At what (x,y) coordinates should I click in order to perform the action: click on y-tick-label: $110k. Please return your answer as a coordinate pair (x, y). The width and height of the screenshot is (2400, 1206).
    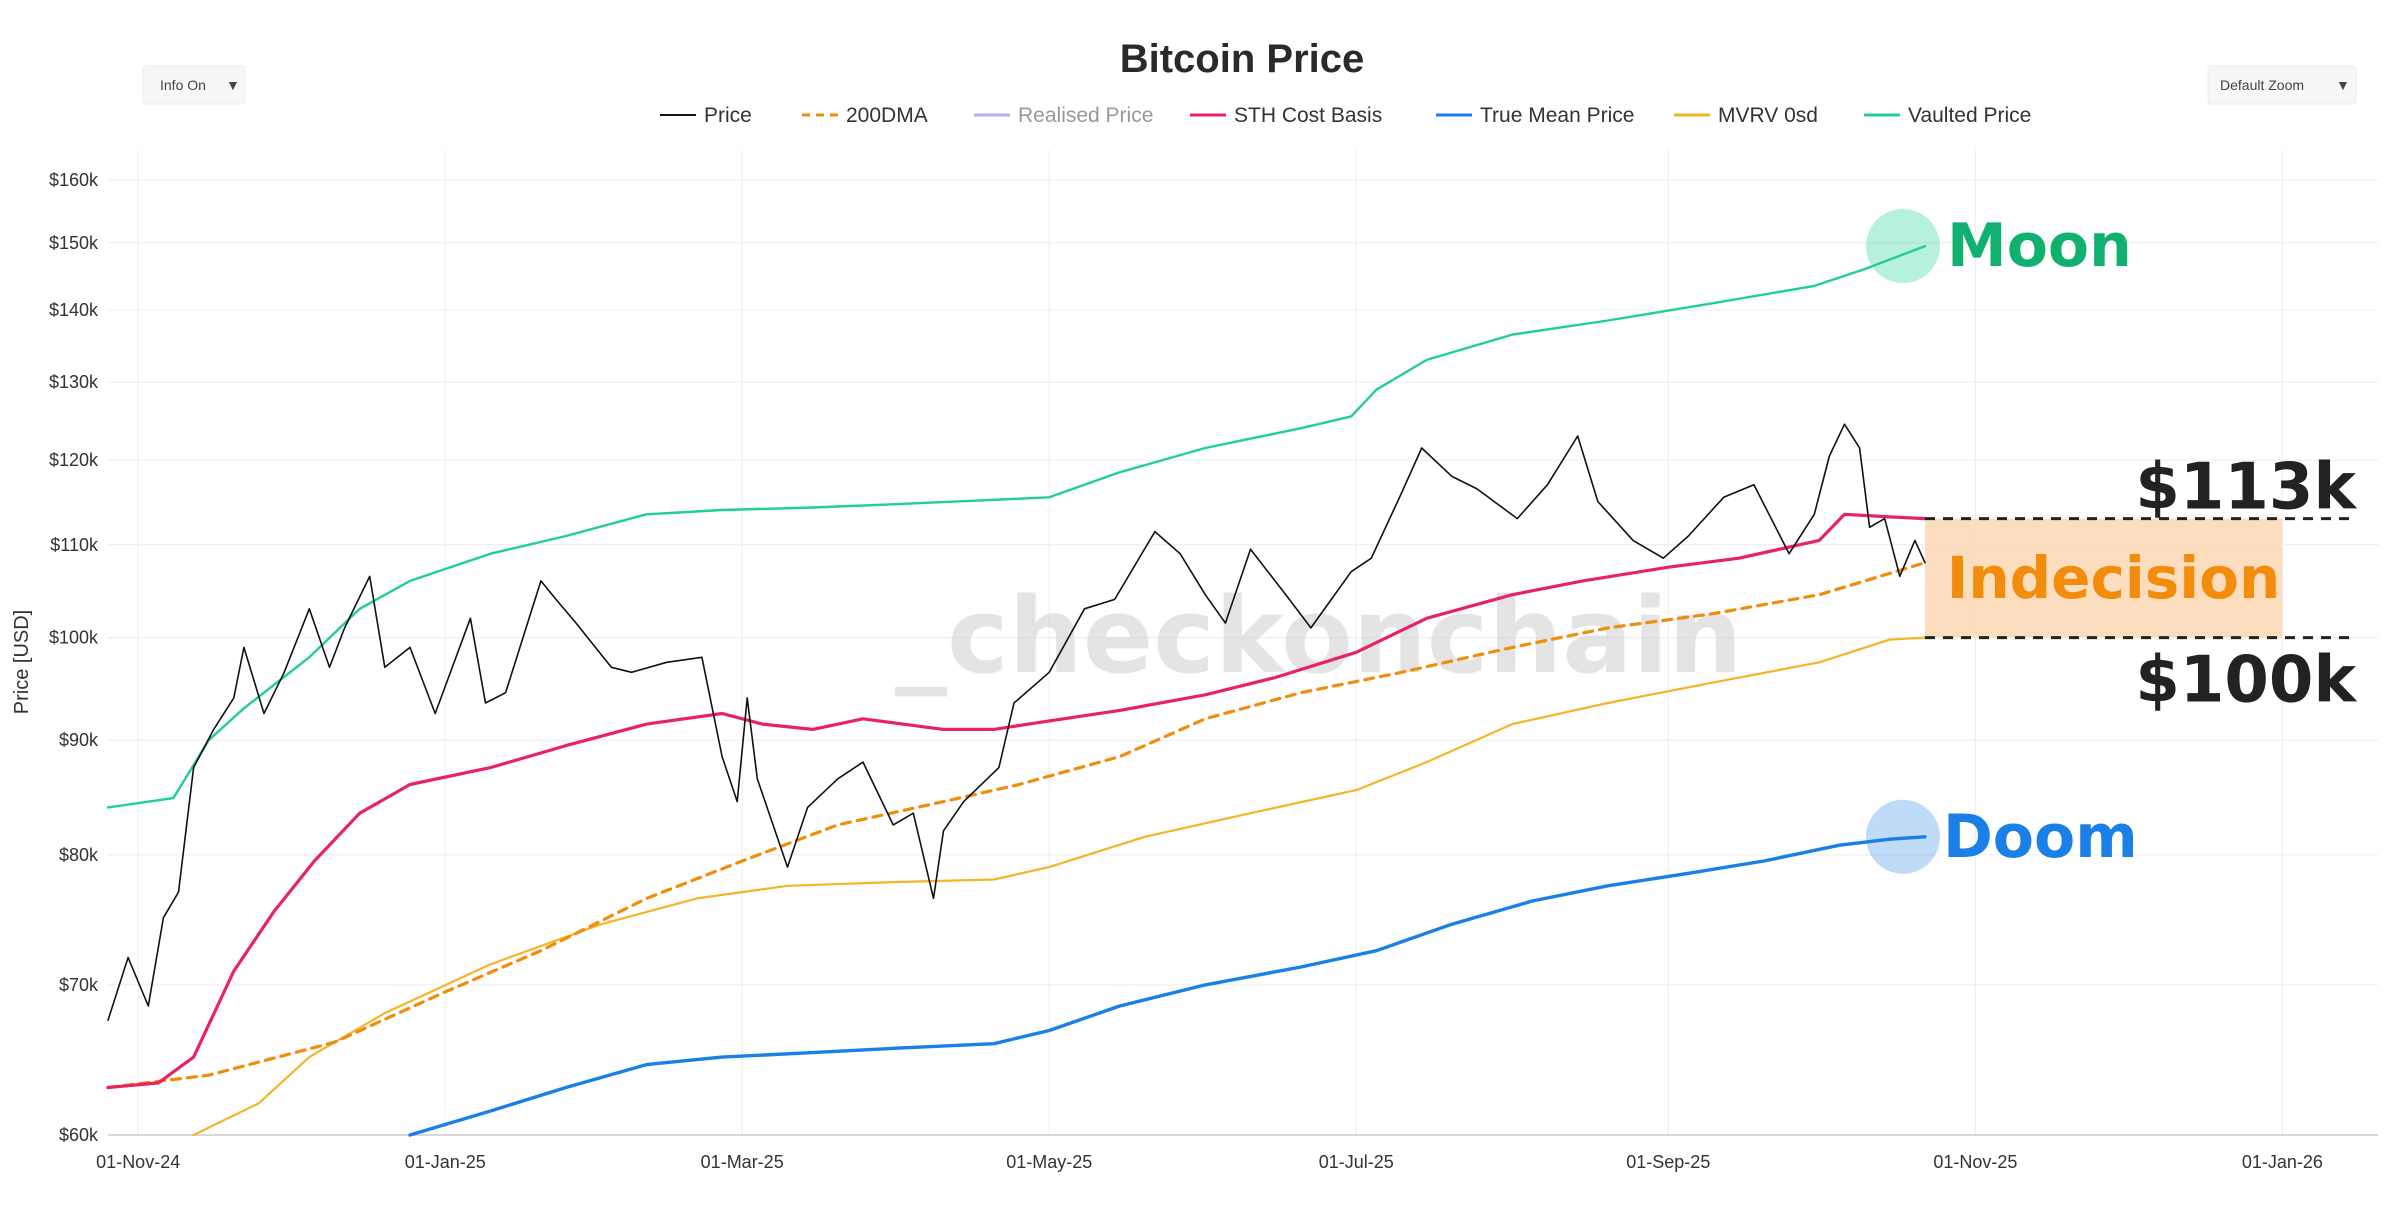
    Looking at the image, I should click on (74, 545).